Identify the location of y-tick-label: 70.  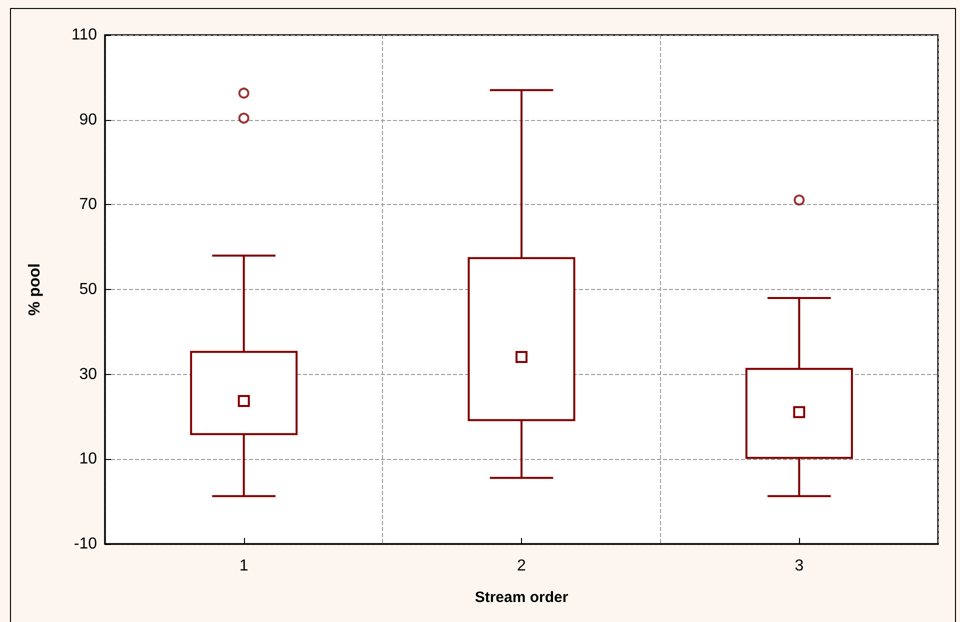
(88, 205).